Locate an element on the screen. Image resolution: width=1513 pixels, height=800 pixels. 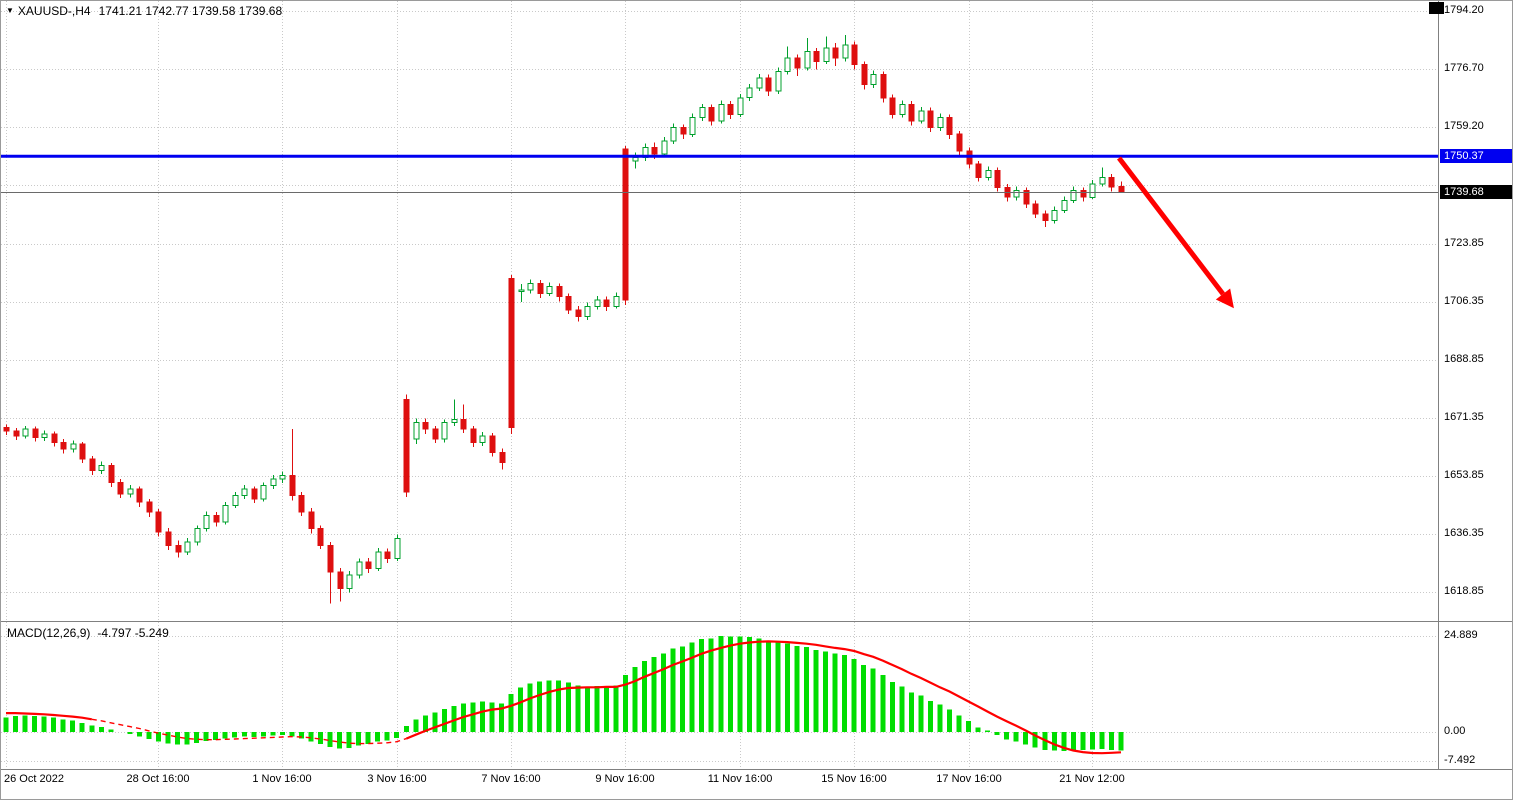
time-axis-label: 9 Nov 16:00 is located at coordinates (625, 779).